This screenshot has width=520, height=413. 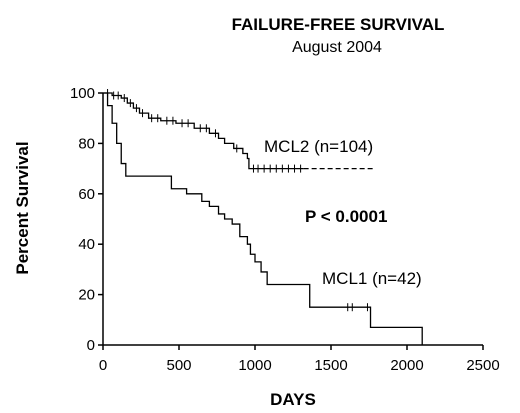 What do you see at coordinates (22, 207) in the screenshot?
I see `y-axis-label: Percent Survival` at bounding box center [22, 207].